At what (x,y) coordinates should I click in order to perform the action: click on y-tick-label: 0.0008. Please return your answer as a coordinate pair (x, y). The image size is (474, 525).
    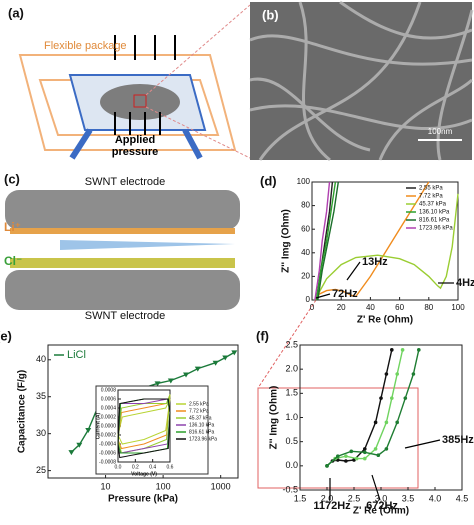
    Looking at the image, I should click on (109, 390).